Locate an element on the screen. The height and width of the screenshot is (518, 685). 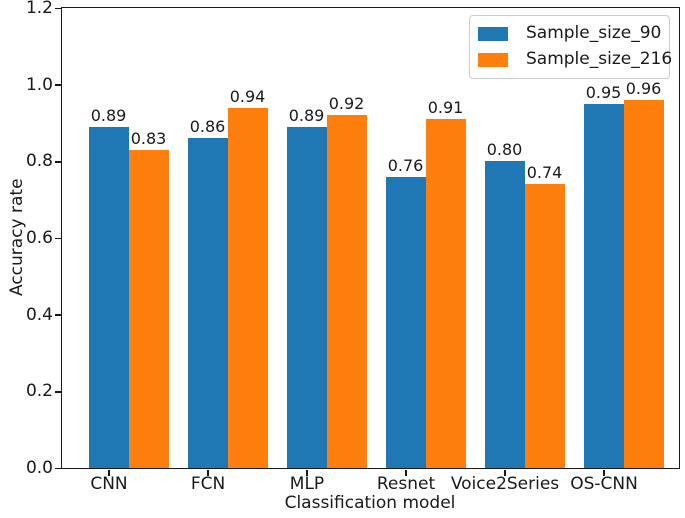
legend-entry: Sample_size_90 is located at coordinates (570, 33).